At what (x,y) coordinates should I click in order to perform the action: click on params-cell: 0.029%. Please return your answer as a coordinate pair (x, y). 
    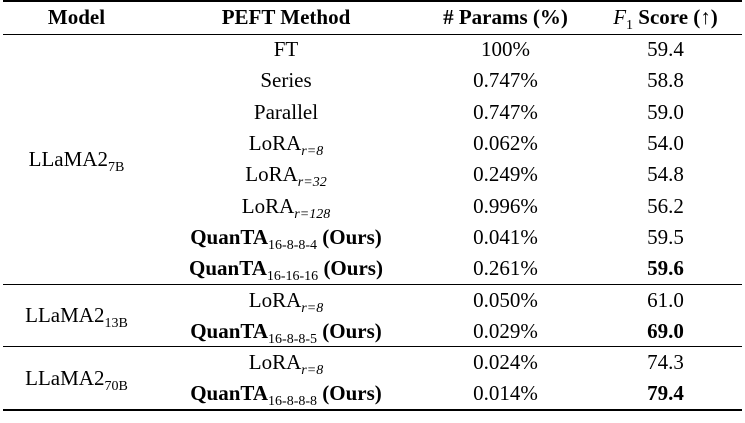
    Looking at the image, I should click on (505, 330).